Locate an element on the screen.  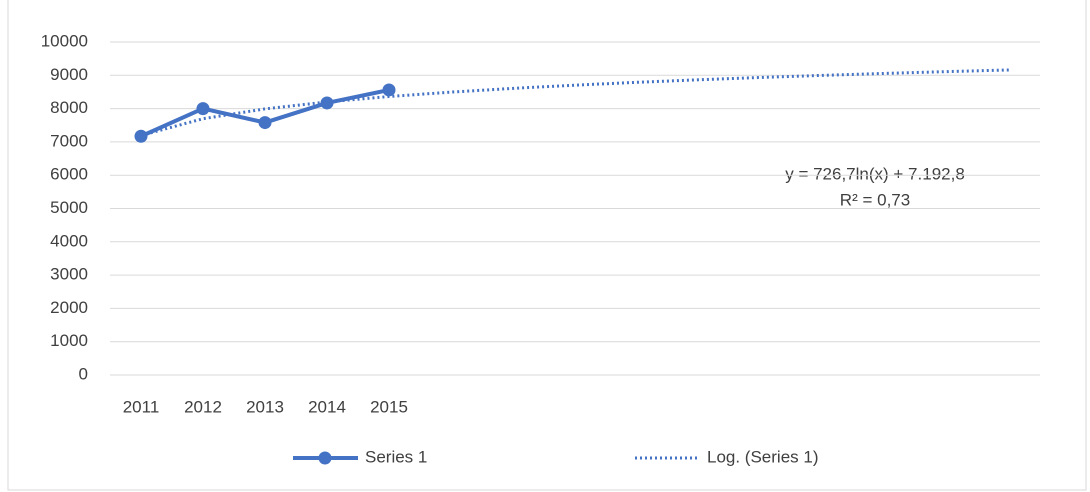
y-tick-label: 9000 is located at coordinates (69, 74).